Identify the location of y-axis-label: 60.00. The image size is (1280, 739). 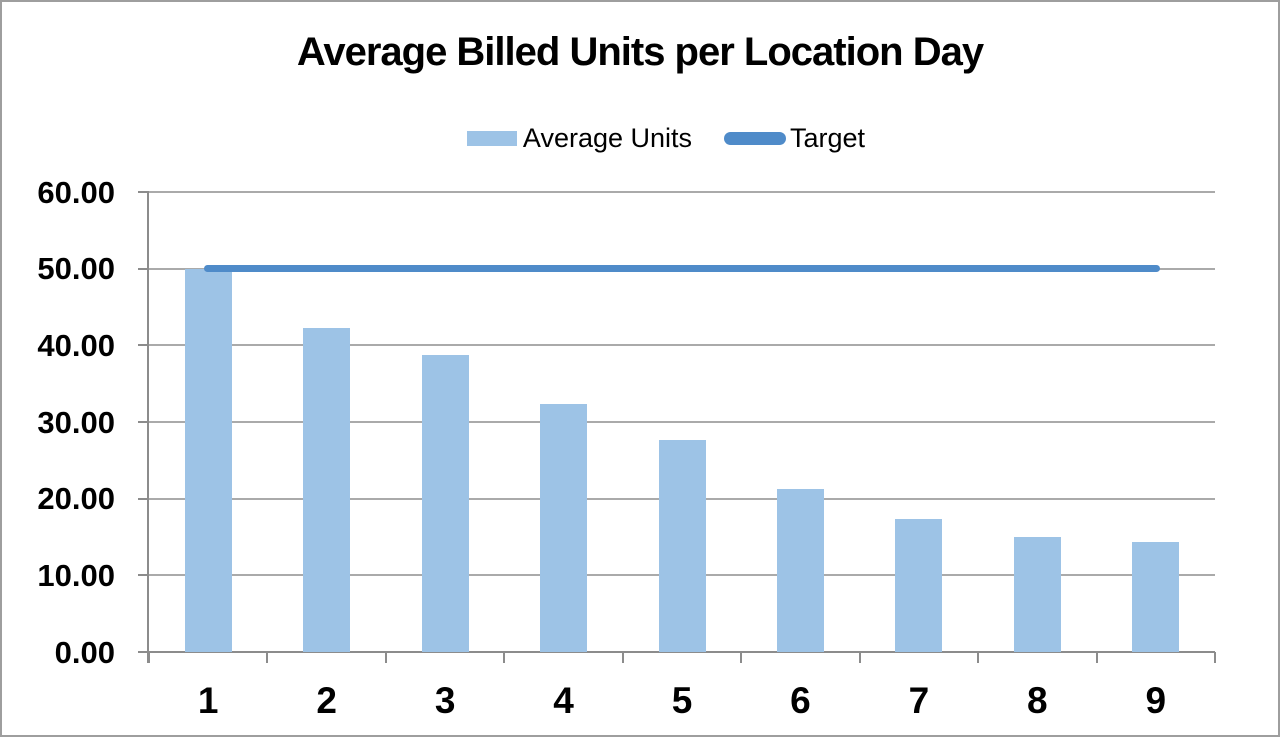
(76, 192).